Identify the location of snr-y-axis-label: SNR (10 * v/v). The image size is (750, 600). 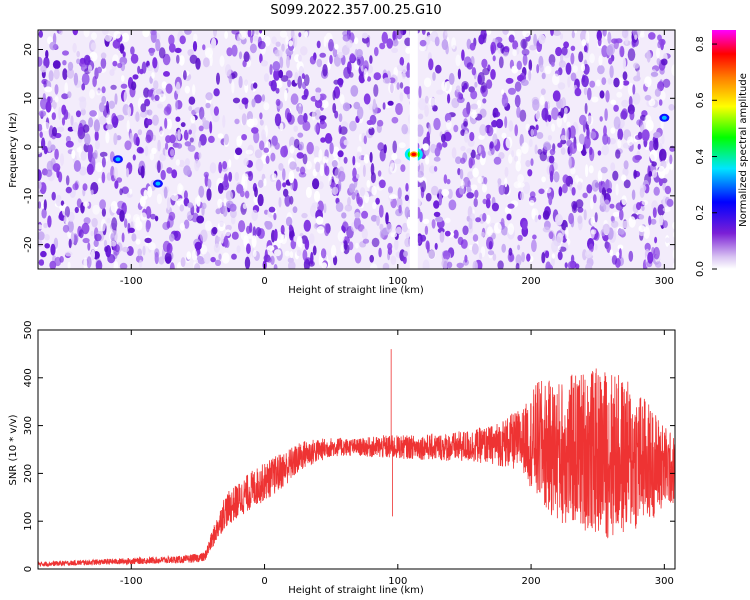
(13, 449).